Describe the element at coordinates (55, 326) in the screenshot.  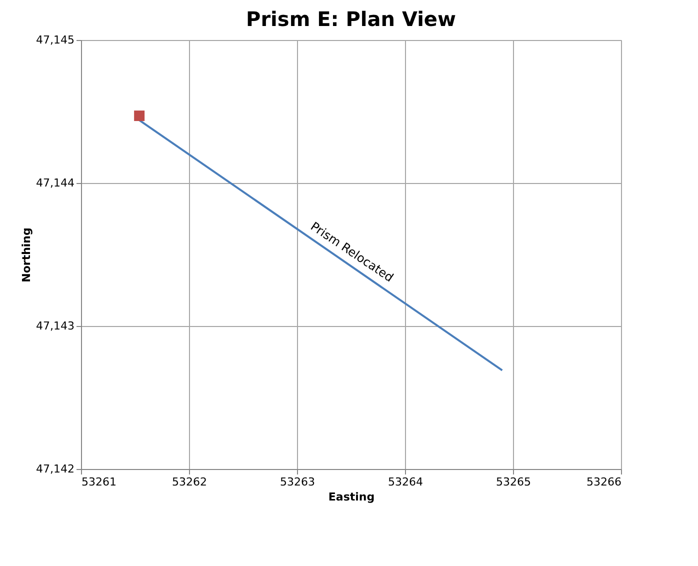
I see `y-tick-label: 47,143` at that location.